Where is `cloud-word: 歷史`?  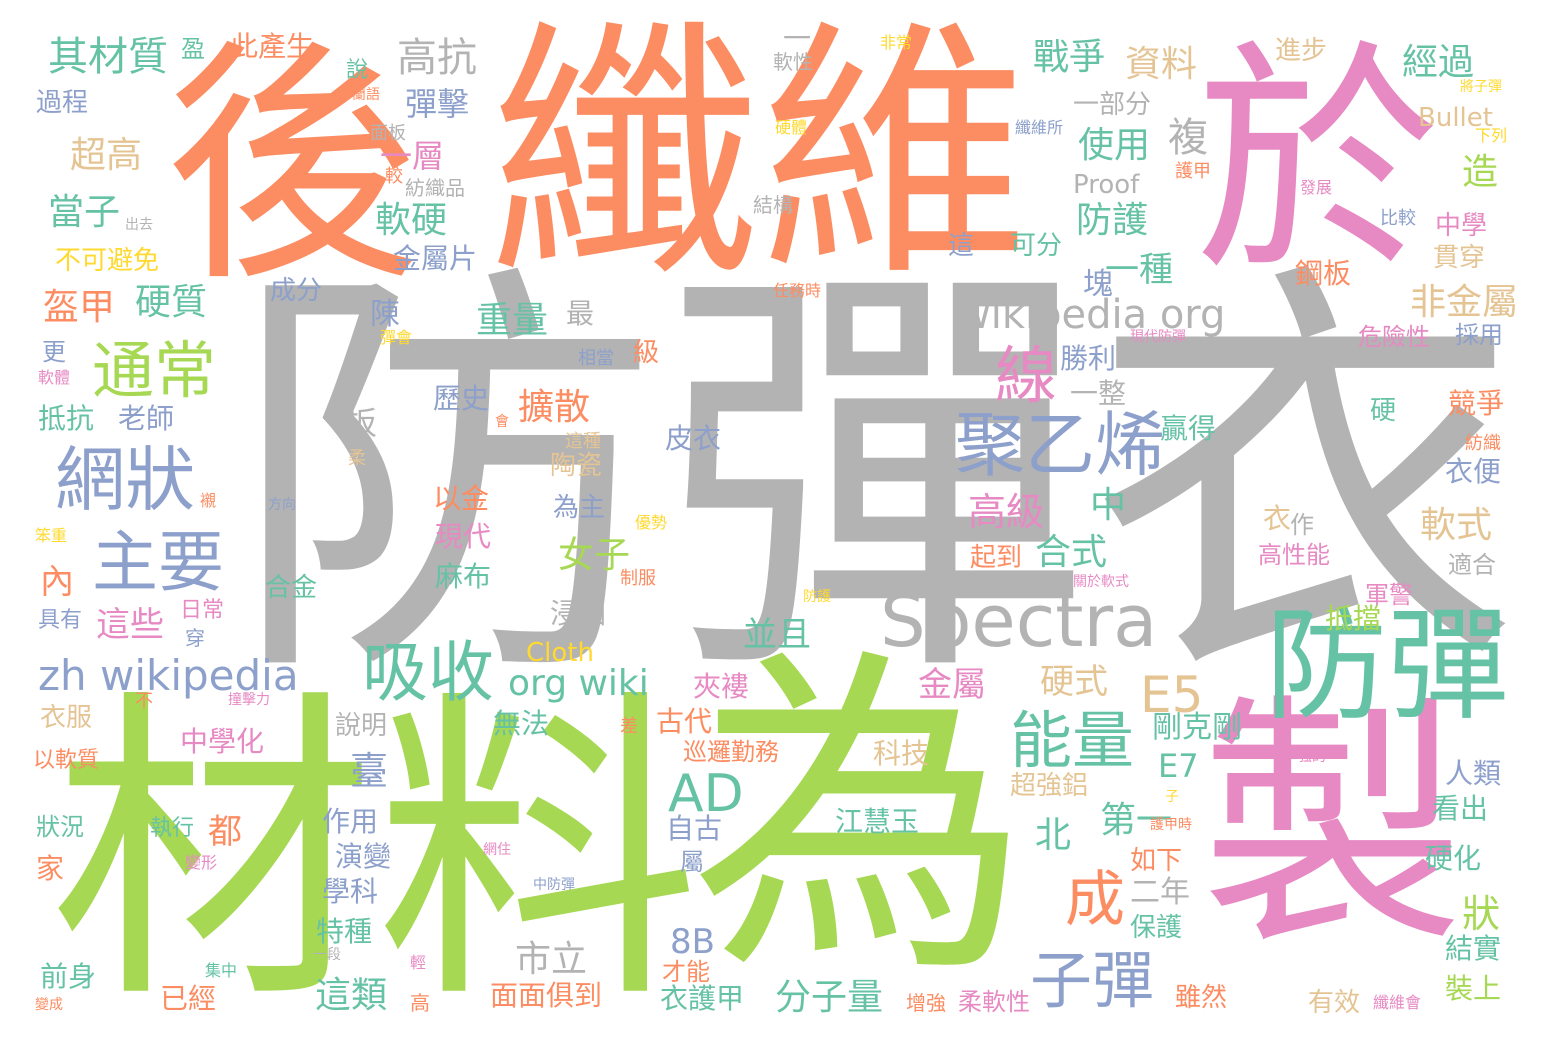
cloud-word: 歷史 is located at coordinates (461, 398).